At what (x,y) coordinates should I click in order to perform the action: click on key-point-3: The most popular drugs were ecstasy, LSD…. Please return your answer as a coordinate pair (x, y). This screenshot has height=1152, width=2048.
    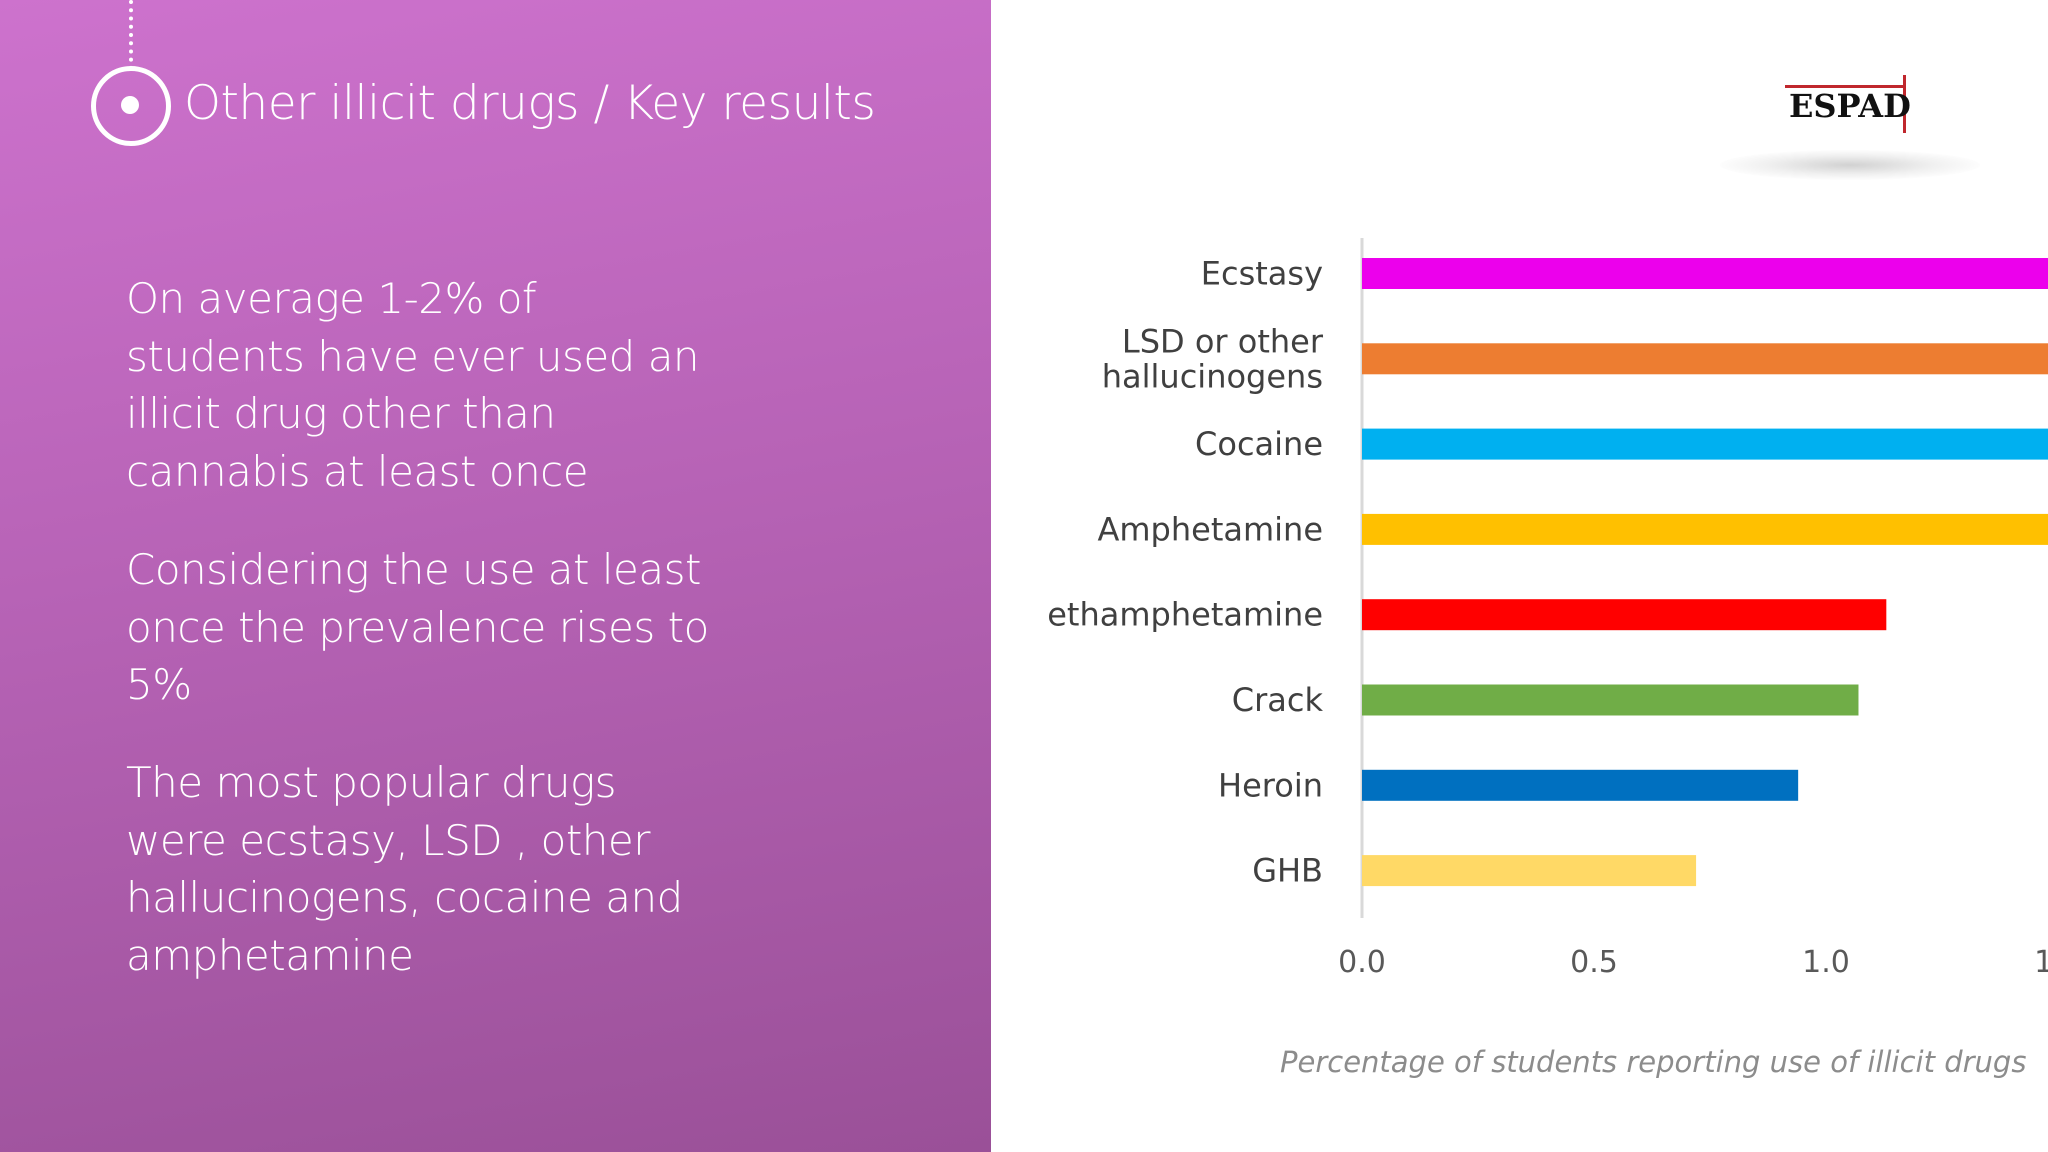
    Looking at the image, I should click on (404, 869).